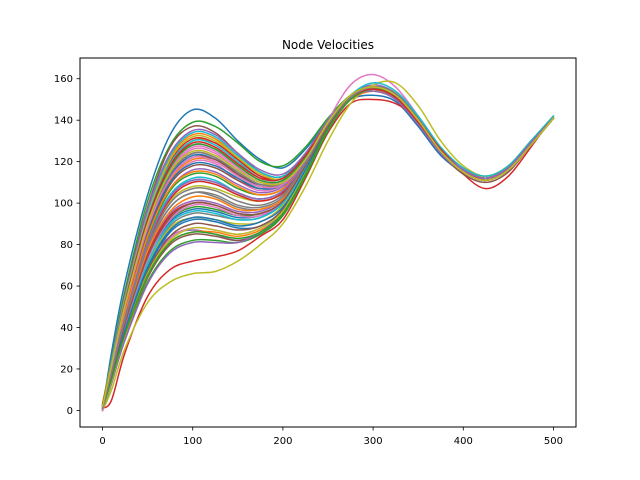  I want to click on y-tick-label: 80, so click(66, 245).